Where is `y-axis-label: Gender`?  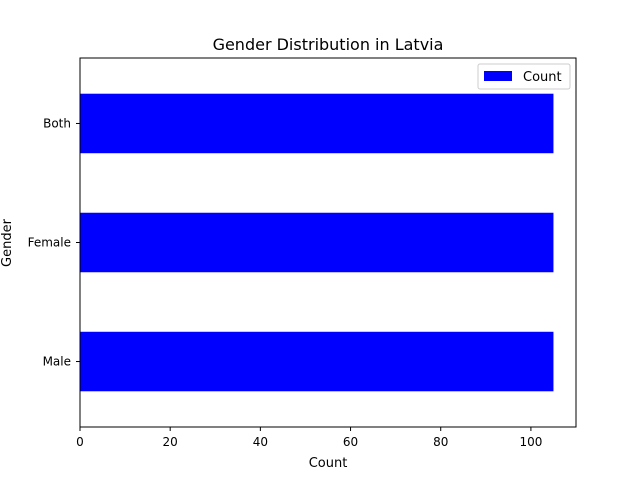 y-axis-label: Gender is located at coordinates (7, 242).